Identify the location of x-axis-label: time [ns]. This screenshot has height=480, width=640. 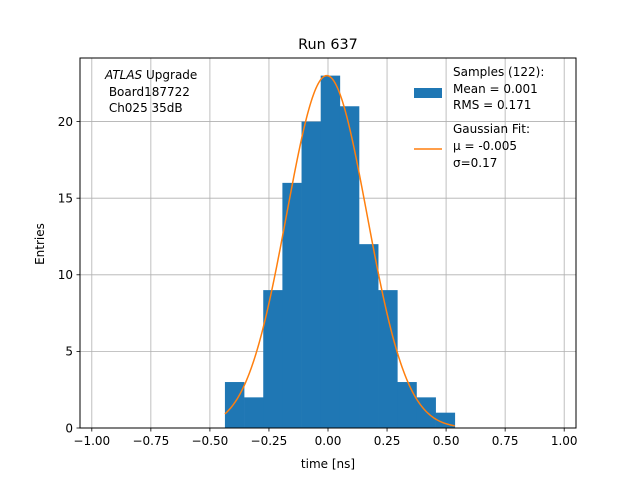
(328, 464).